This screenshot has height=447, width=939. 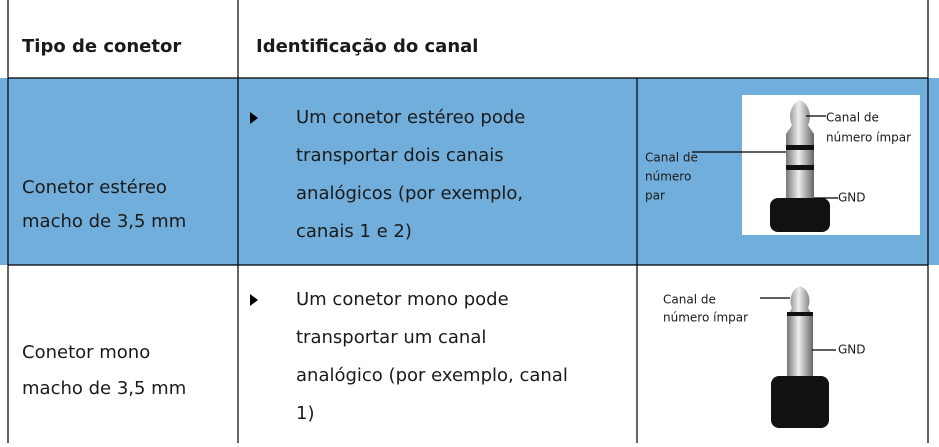 What do you see at coordinates (800, 166) in the screenshot?
I see `stereo-jack` at bounding box center [800, 166].